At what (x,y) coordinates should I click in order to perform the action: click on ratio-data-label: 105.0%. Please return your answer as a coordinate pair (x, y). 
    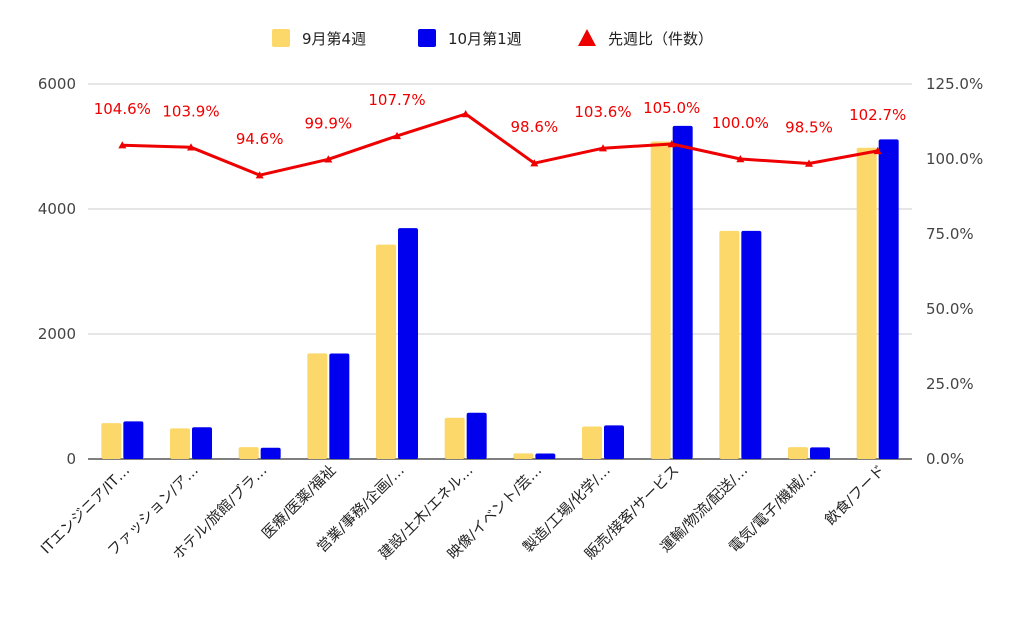
    Looking at the image, I should click on (671, 108).